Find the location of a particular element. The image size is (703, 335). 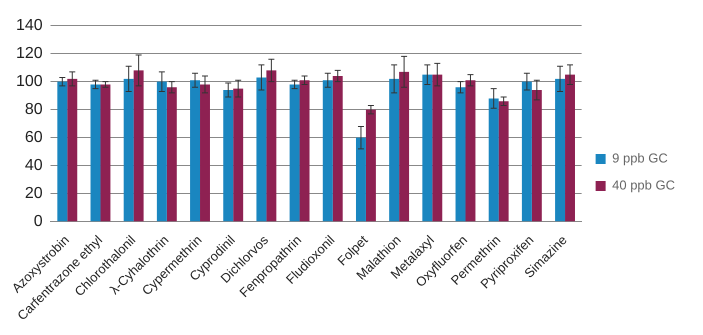

y-tick-label: 20 is located at coordinates (33, 193).